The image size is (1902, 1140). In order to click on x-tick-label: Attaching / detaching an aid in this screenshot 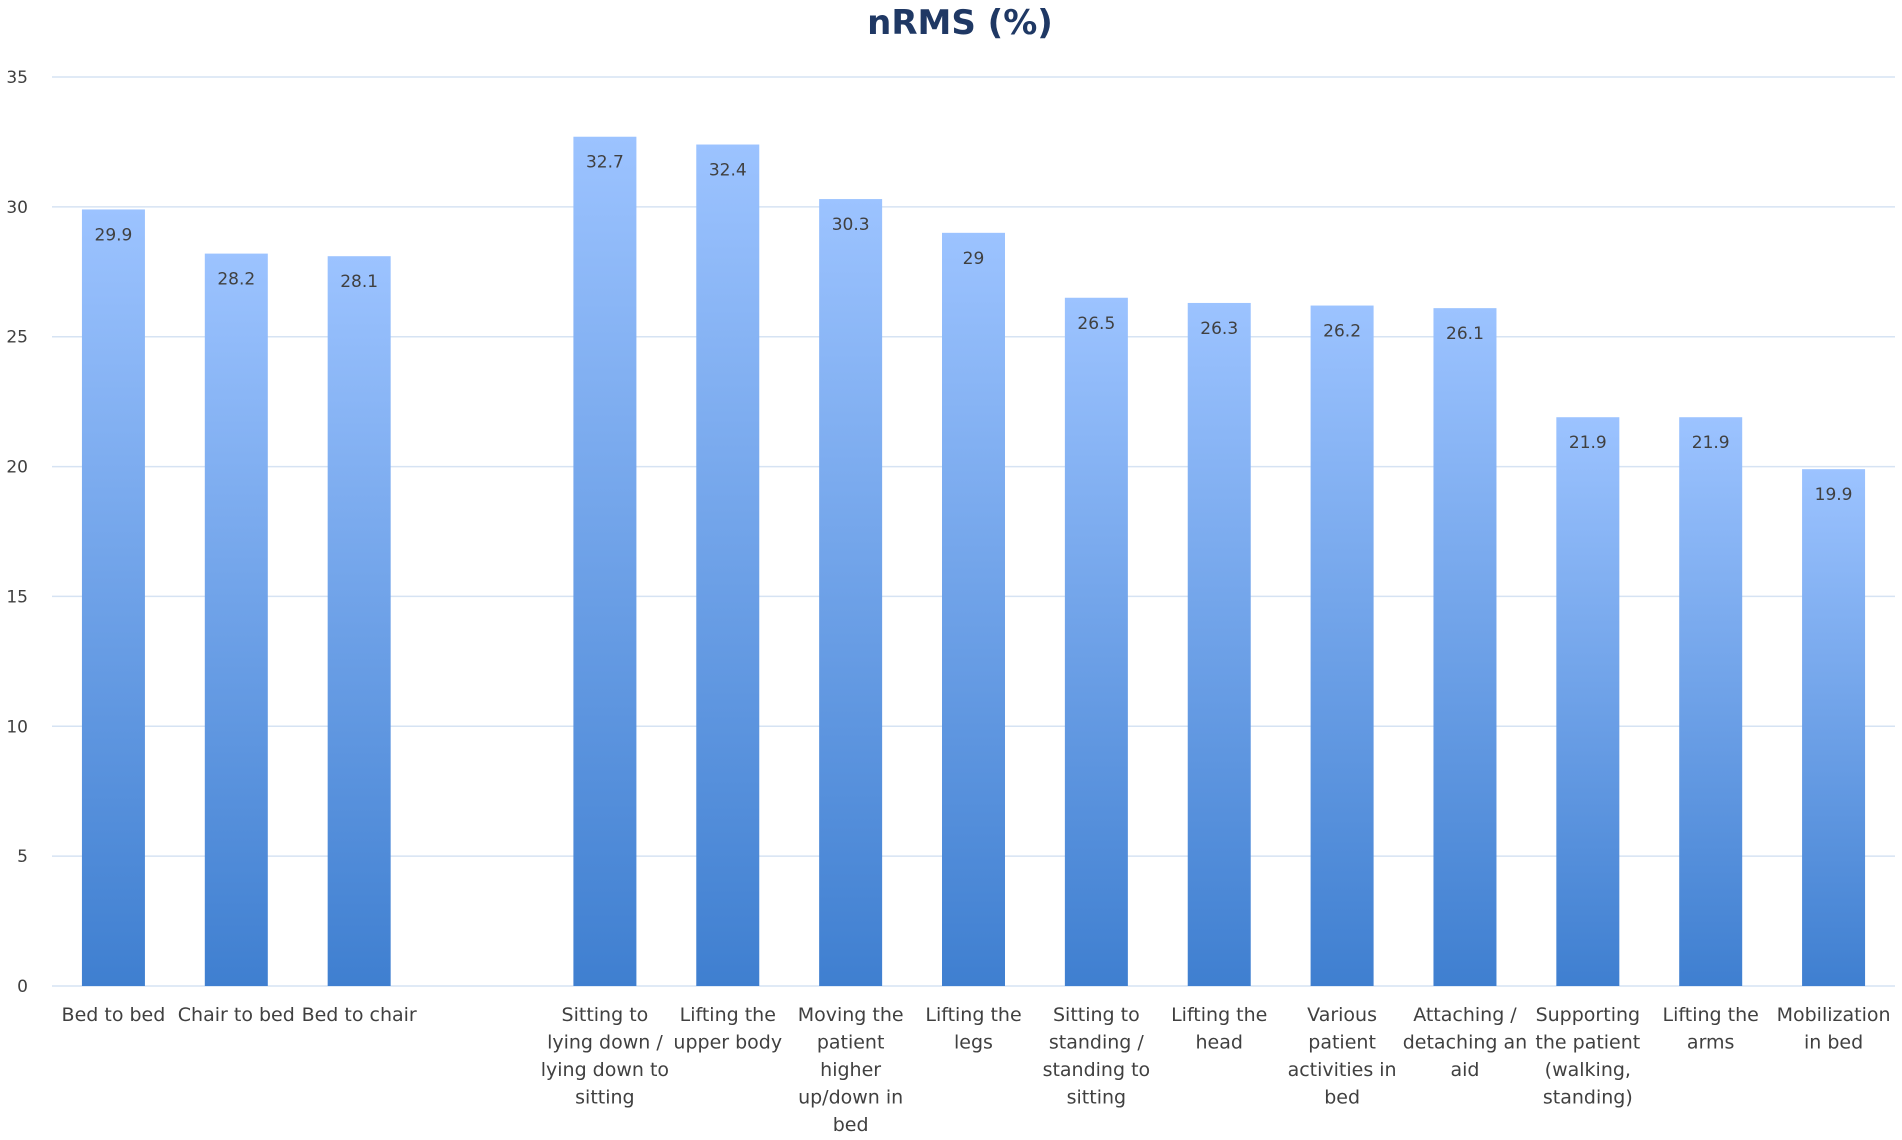, I will do `click(1465, 1042)`.